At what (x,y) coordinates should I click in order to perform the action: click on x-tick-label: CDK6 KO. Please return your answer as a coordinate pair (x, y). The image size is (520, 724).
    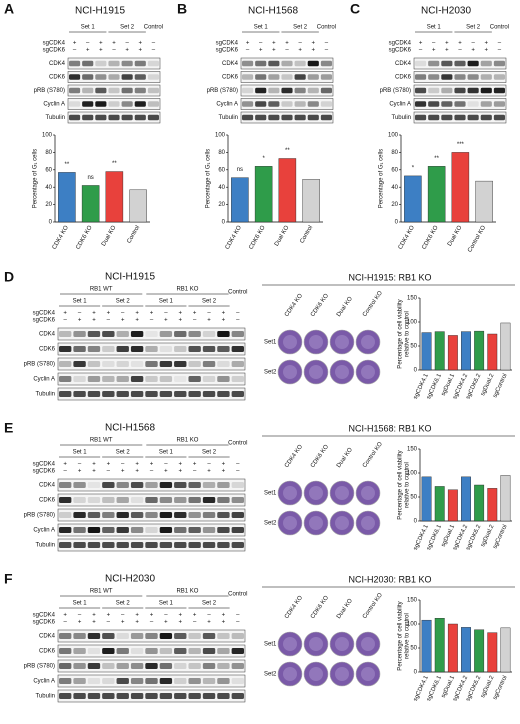
    Looking at the image, I should click on (430, 238).